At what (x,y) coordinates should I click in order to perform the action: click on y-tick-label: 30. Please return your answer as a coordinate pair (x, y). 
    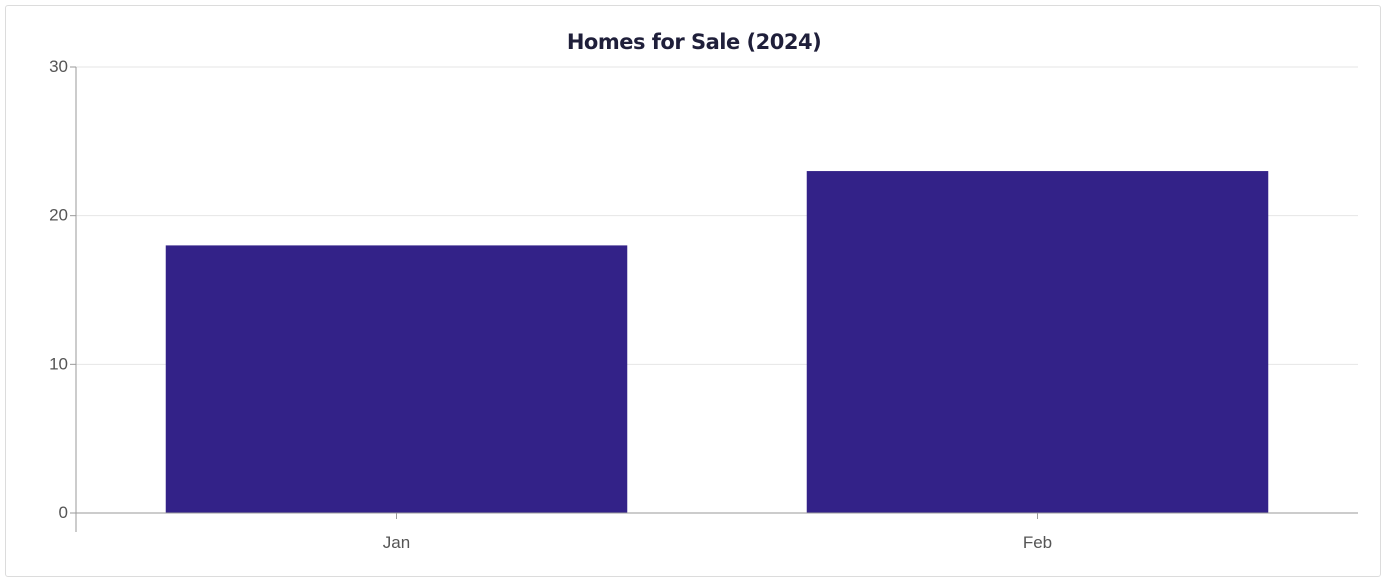
    Looking at the image, I should click on (58, 66).